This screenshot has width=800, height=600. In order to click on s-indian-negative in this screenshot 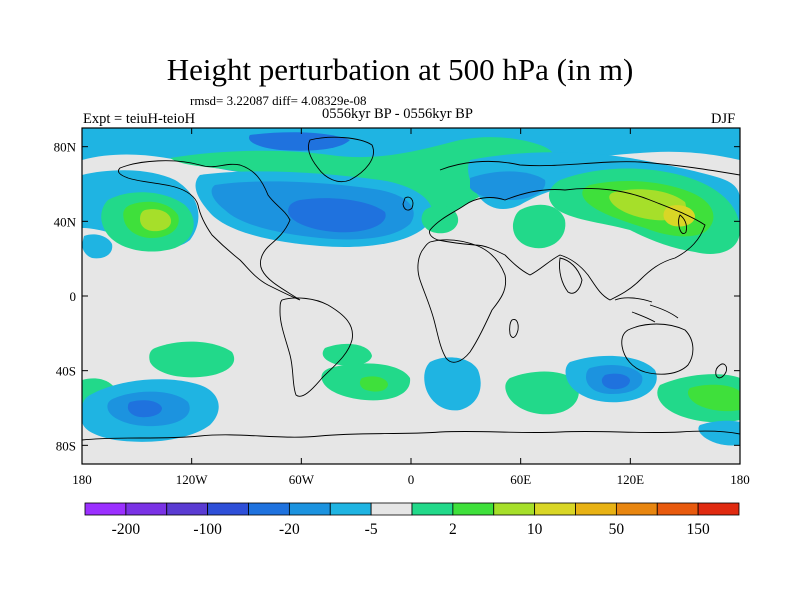, I will do `click(452, 384)`.